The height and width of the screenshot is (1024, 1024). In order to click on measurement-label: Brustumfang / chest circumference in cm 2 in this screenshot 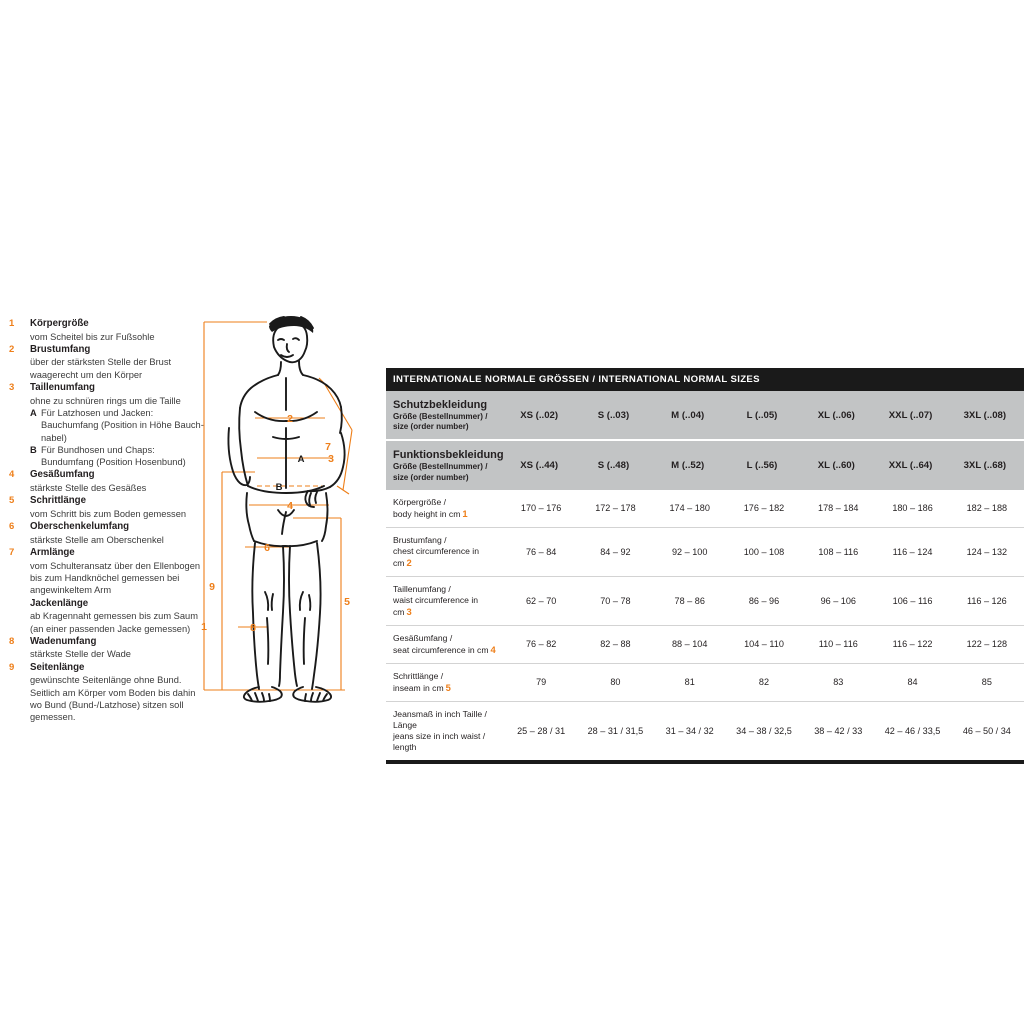, I will do `click(445, 551)`.